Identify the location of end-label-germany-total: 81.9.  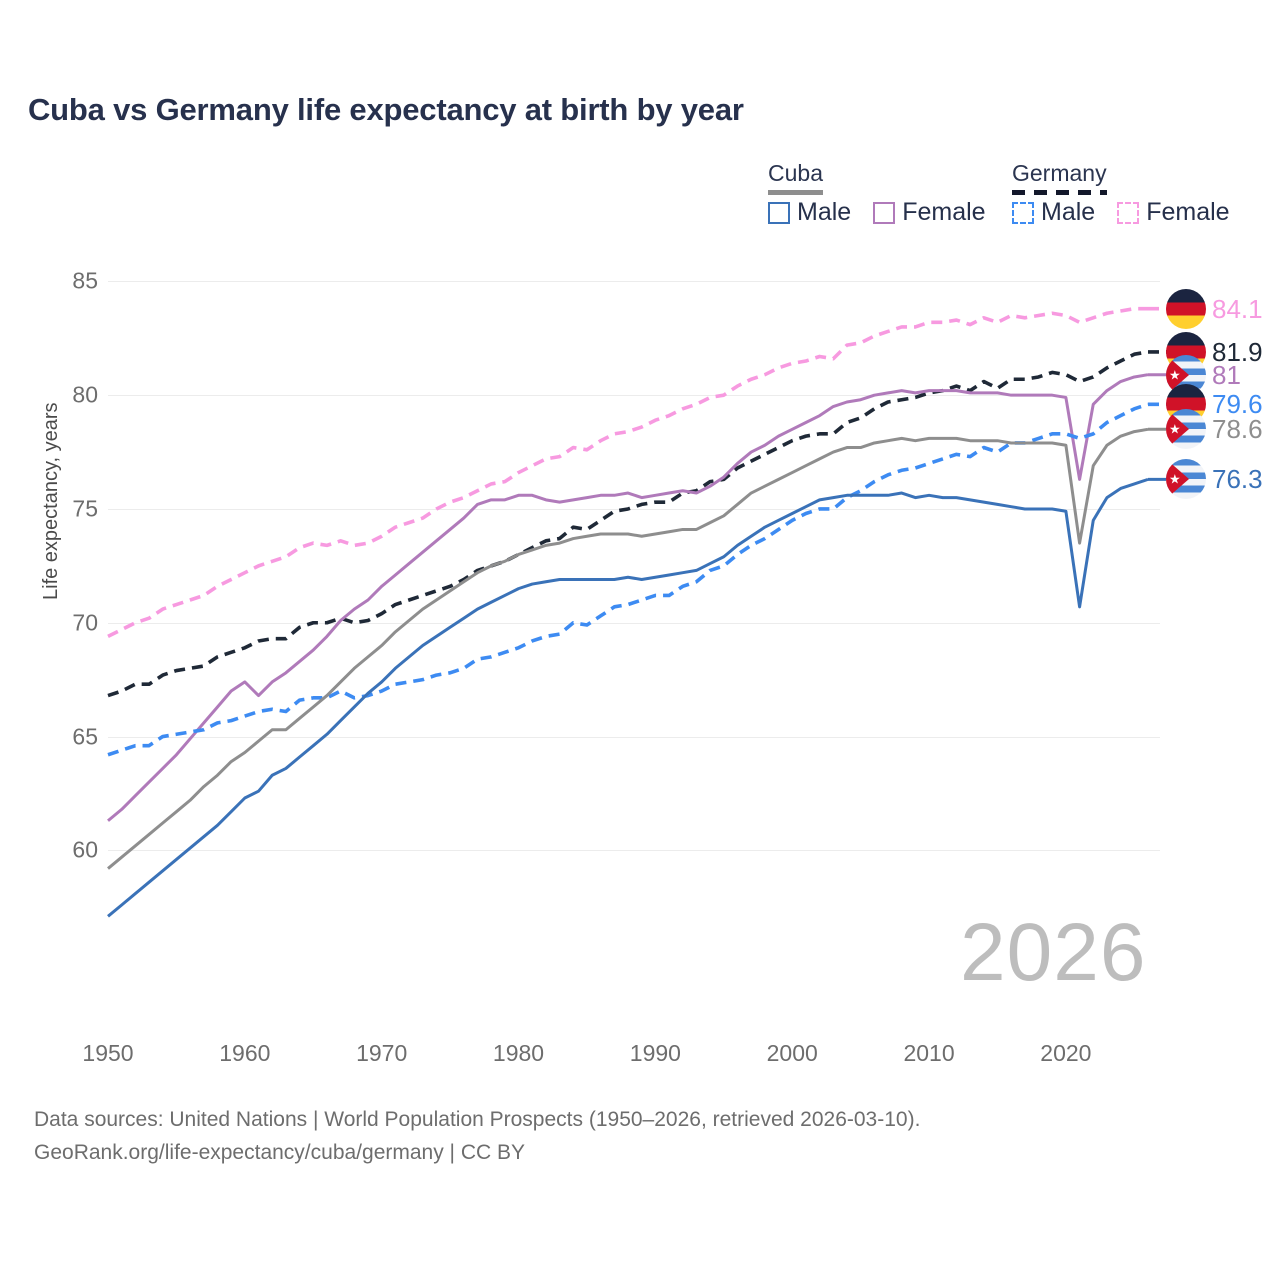
(1214, 351).